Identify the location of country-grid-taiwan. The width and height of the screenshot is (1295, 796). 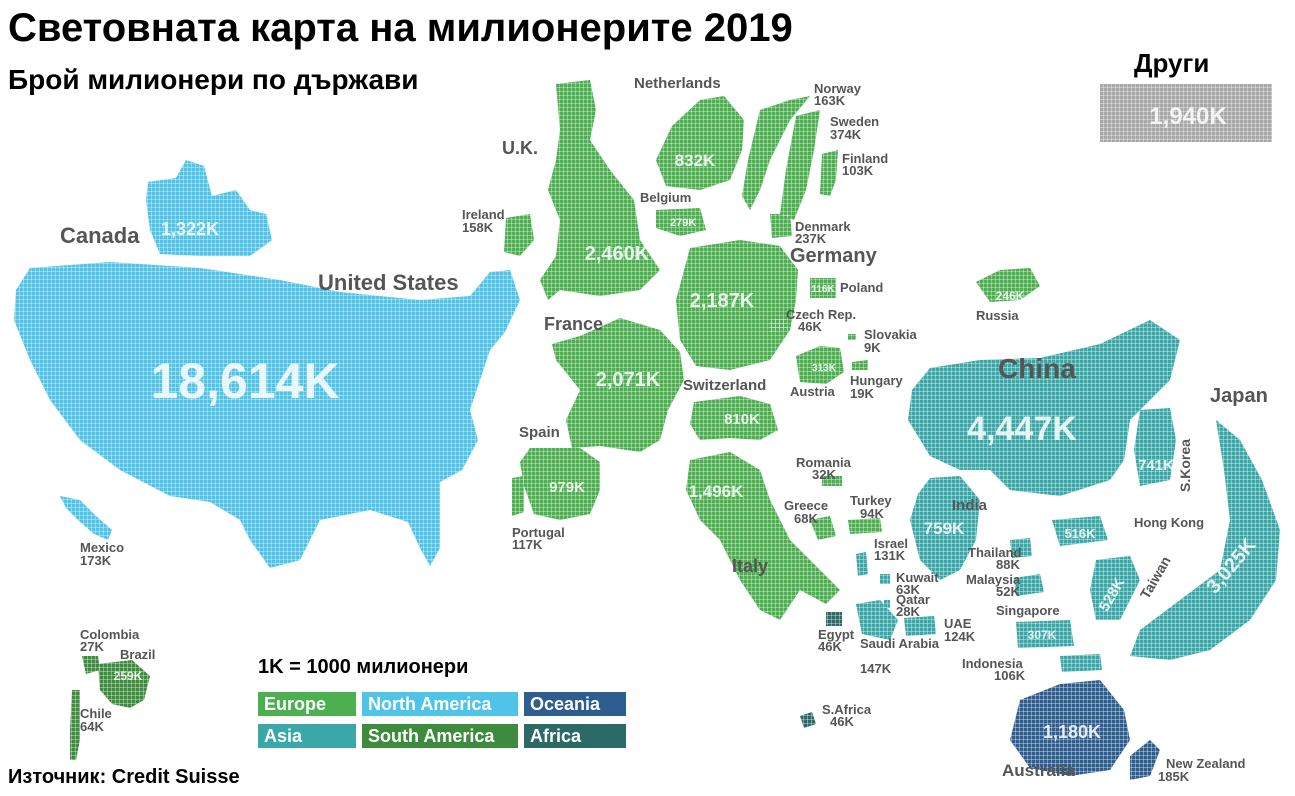
(1115, 588).